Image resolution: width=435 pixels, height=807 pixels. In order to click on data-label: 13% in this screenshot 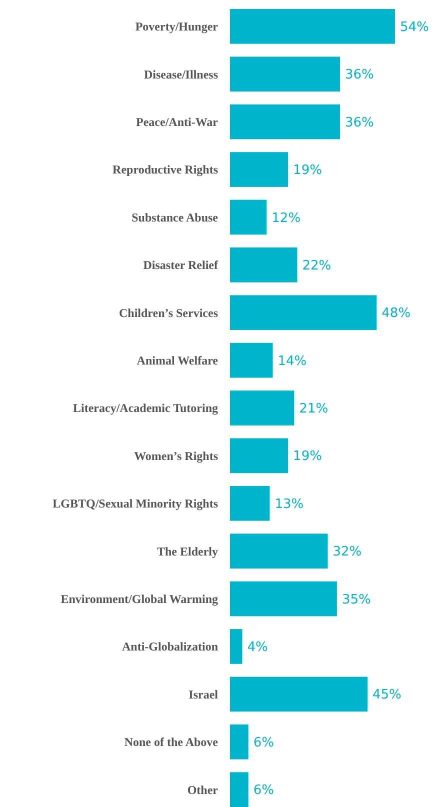, I will do `click(289, 504)`.